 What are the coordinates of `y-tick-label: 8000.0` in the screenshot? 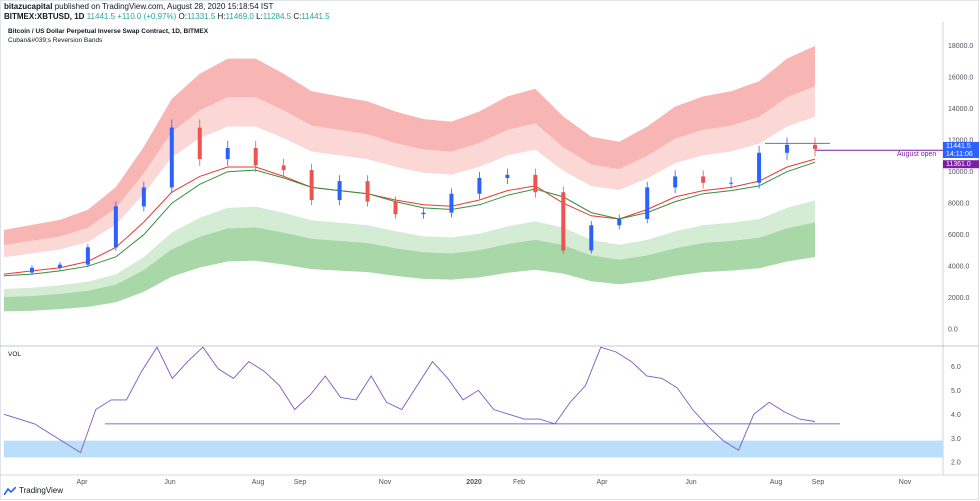 It's located at (959, 204).